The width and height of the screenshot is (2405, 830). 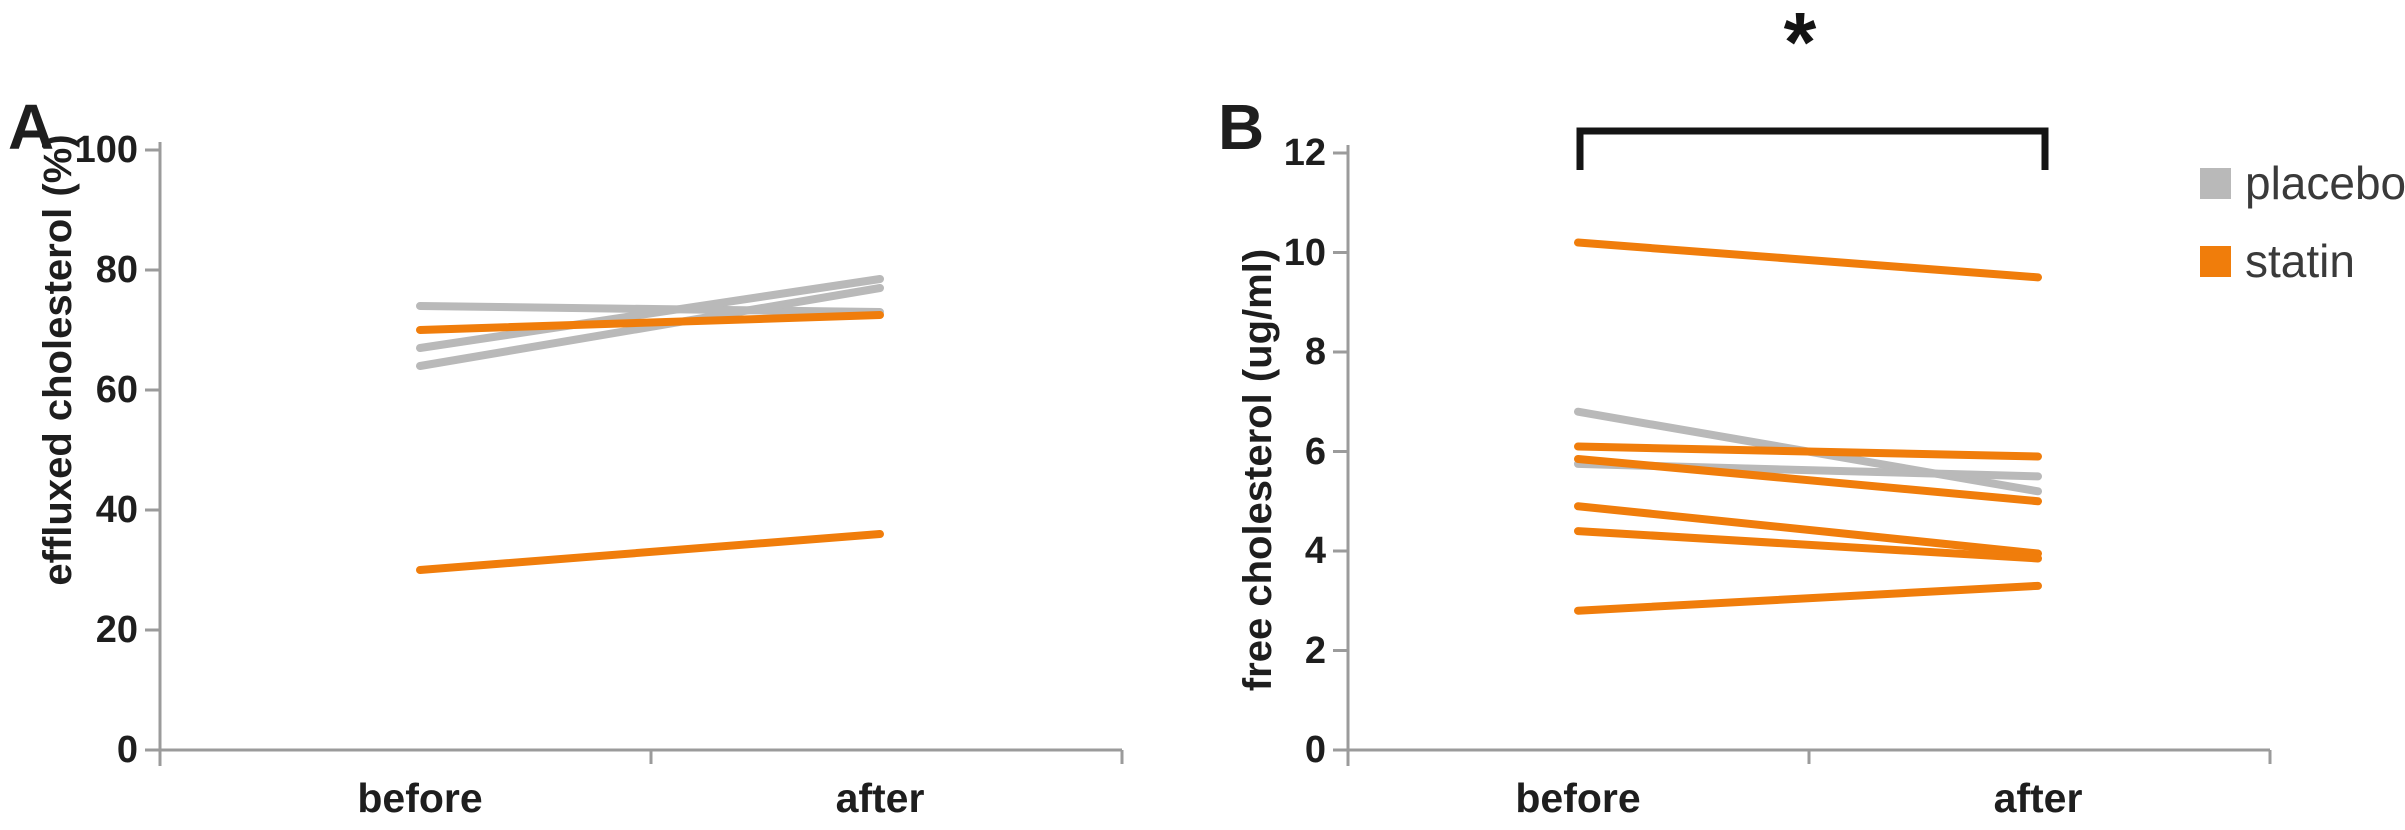 I want to click on panel-a-category-after: after, so click(x=880, y=798).